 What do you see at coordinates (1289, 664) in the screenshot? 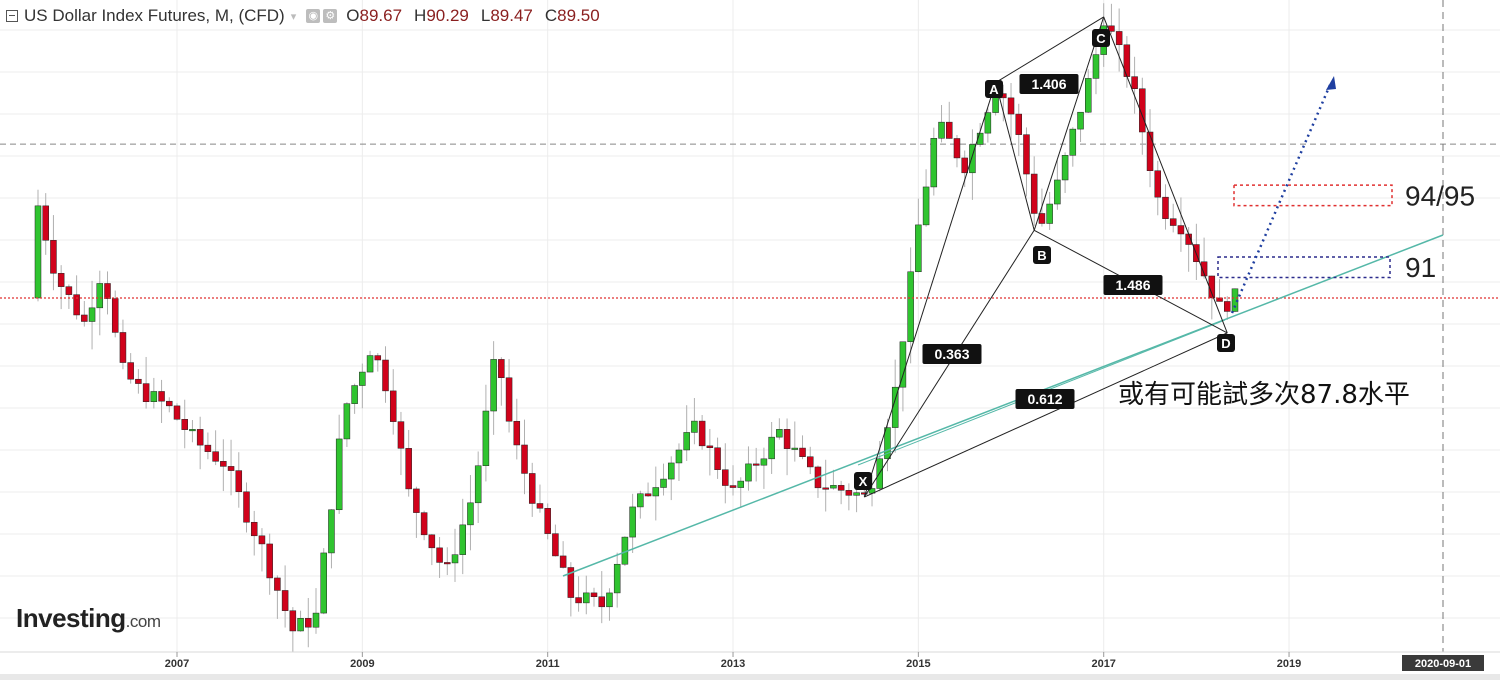
I see `x-tick-label: 2019` at bounding box center [1289, 664].